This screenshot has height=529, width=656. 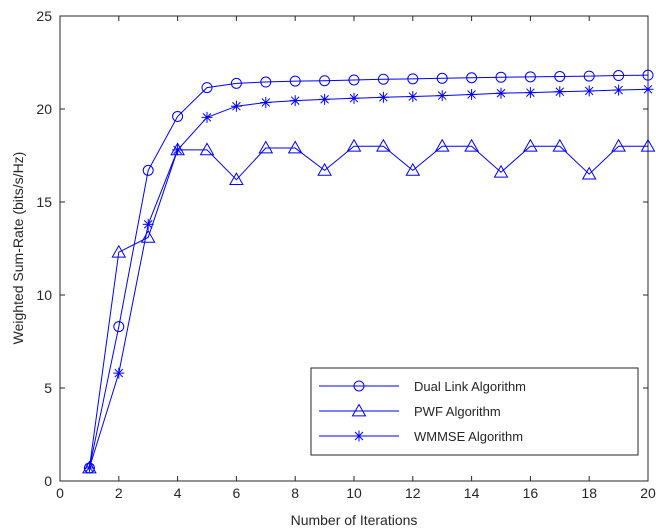 What do you see at coordinates (472, 493) in the screenshot?
I see `x-tick-label: 14` at bounding box center [472, 493].